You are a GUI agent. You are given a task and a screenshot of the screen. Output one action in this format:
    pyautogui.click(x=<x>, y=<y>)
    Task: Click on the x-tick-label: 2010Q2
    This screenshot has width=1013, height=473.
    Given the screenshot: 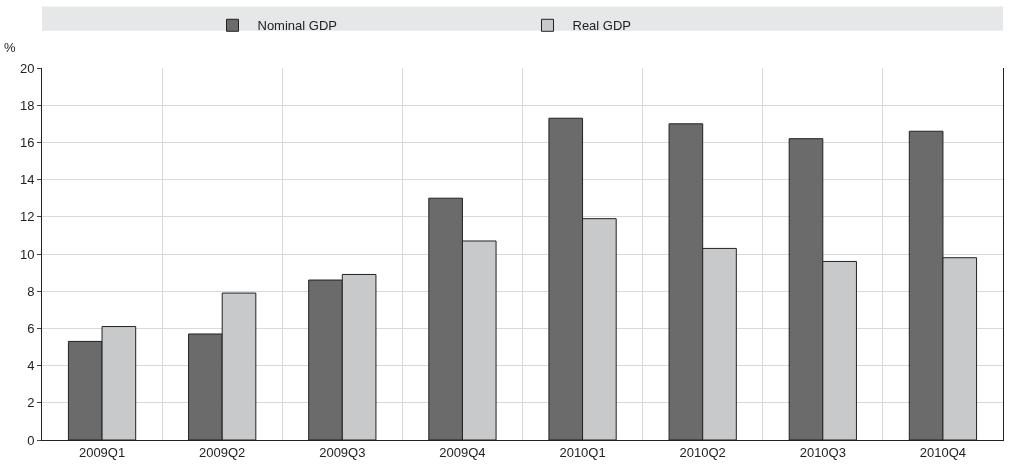 What is the action you would take?
    pyautogui.click(x=702, y=452)
    